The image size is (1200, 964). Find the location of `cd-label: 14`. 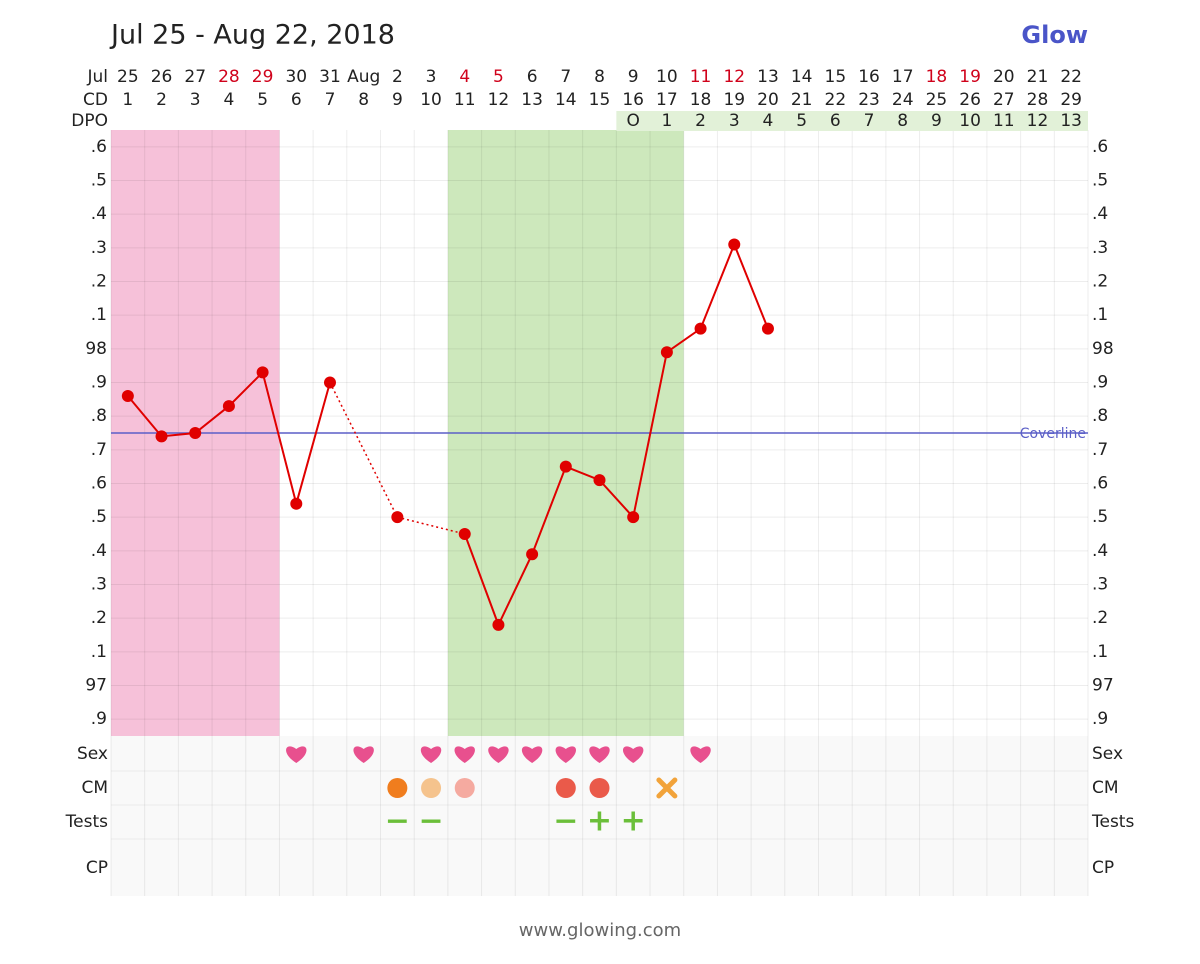

cd-label: 14 is located at coordinates (566, 100).